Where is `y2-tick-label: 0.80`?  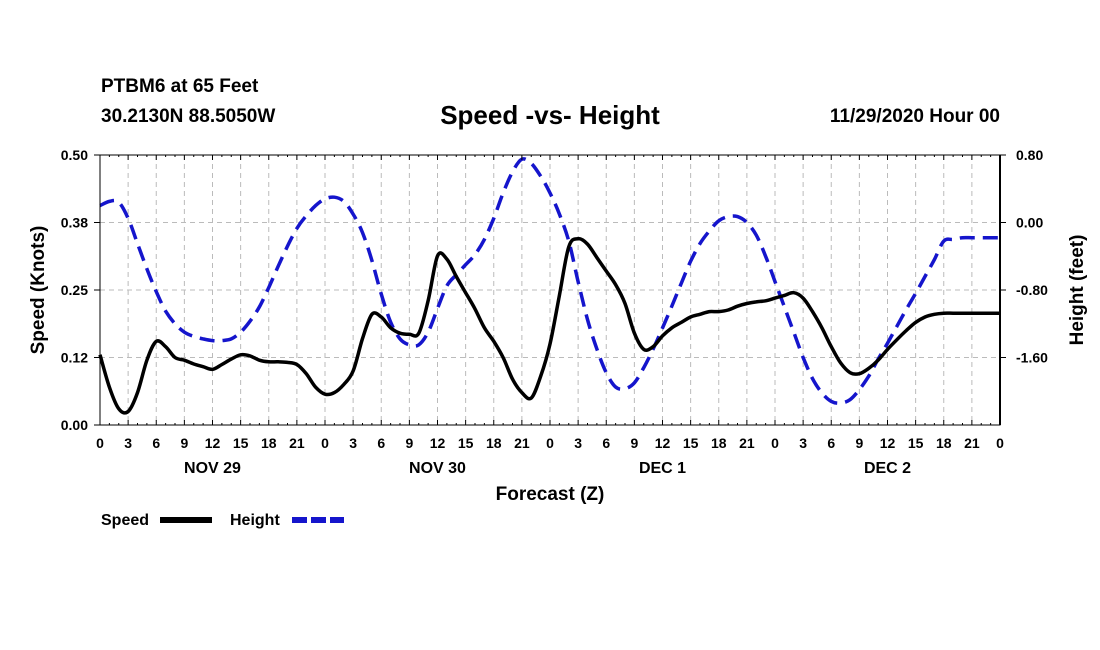
y2-tick-label: 0.80 is located at coordinates (1029, 155).